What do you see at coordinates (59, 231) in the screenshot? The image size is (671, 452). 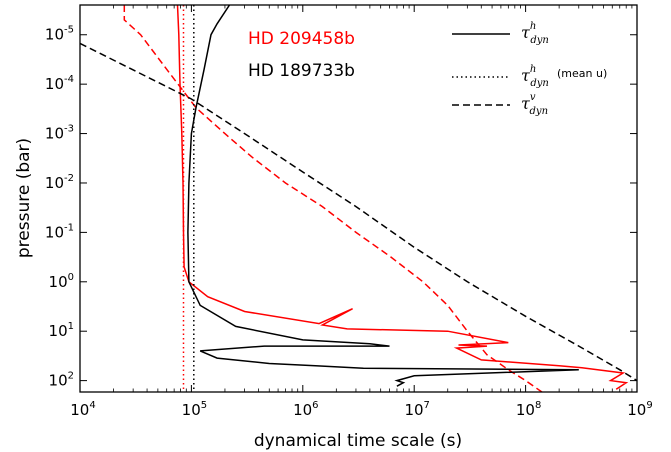 I see `y-tick-label-4: 10⁻¹` at bounding box center [59, 231].